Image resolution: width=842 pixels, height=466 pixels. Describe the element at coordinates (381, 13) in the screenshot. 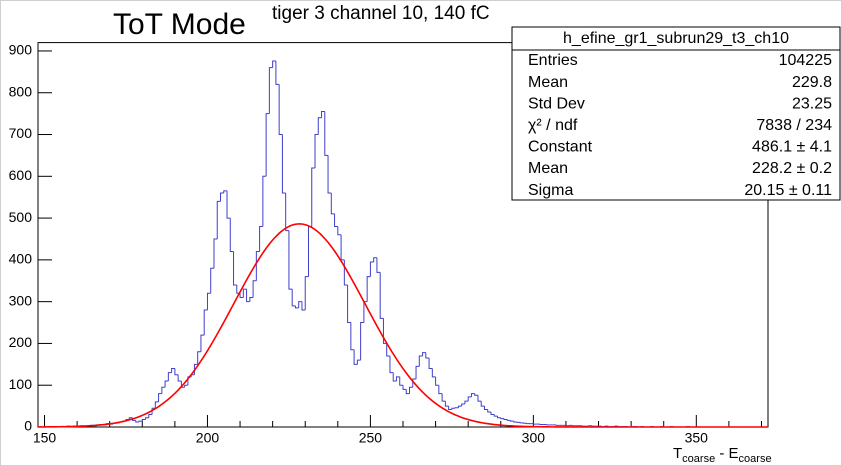

I see `chart-subtitle: tiger 3 channel 10, 140 fC` at that location.